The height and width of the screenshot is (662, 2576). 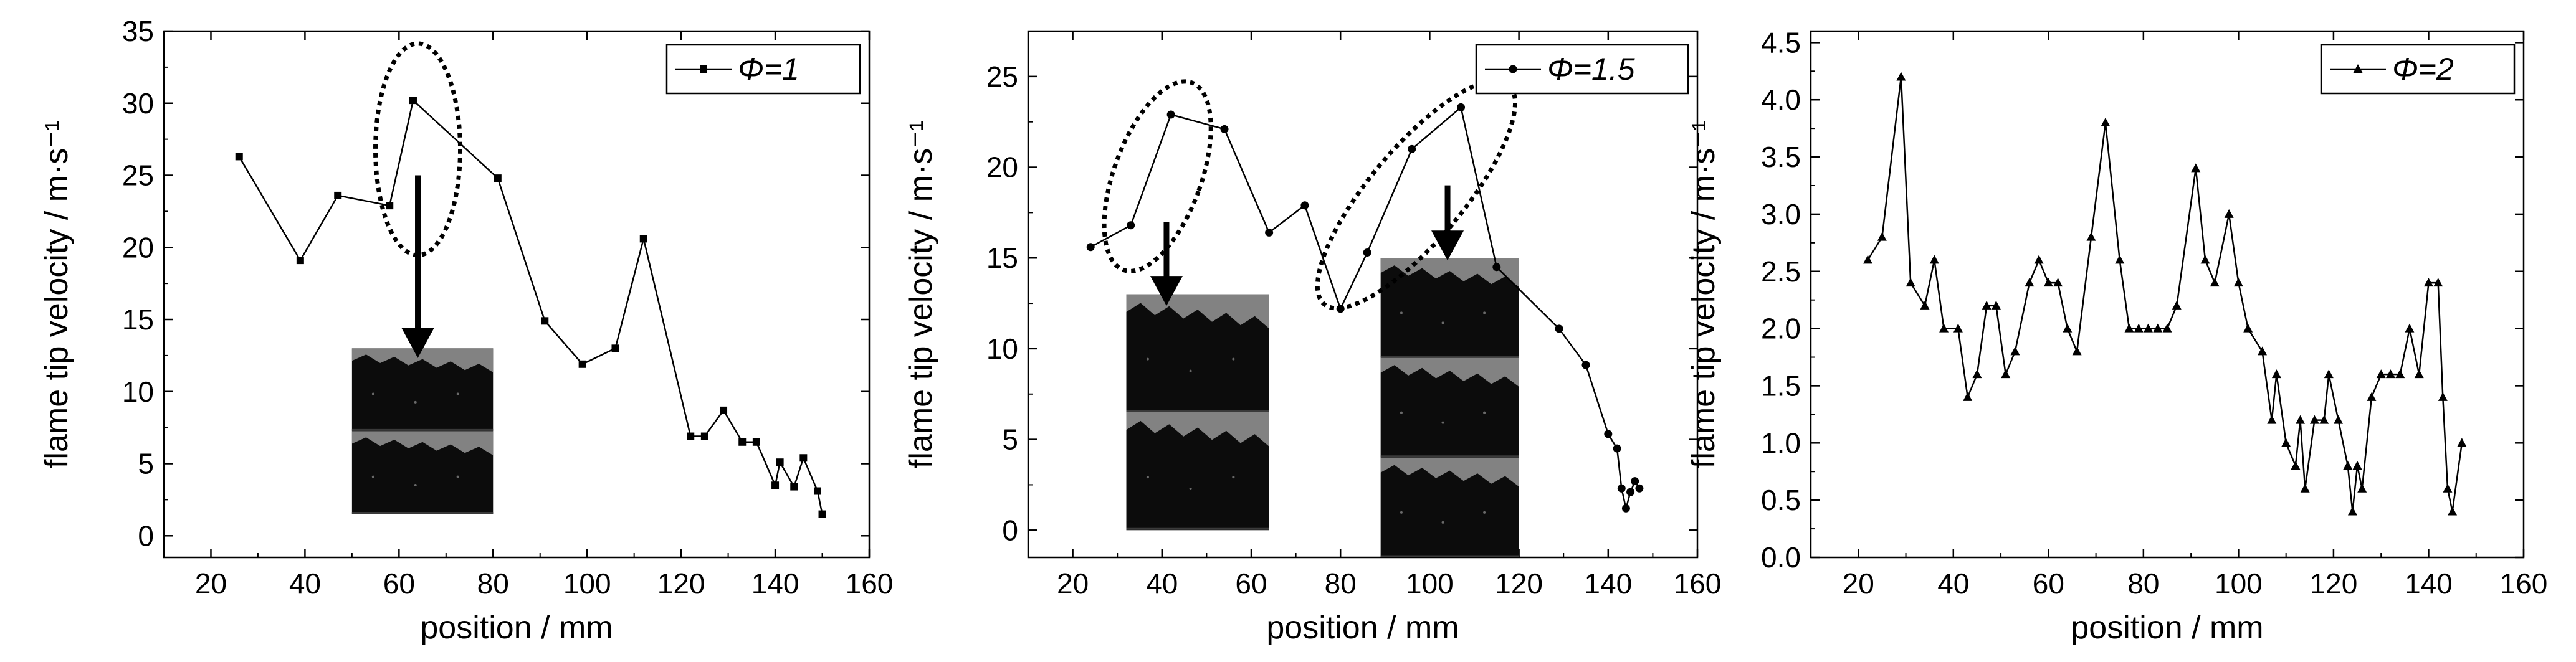 What do you see at coordinates (1002, 167) in the screenshot?
I see `y-tick-label: 20` at bounding box center [1002, 167].